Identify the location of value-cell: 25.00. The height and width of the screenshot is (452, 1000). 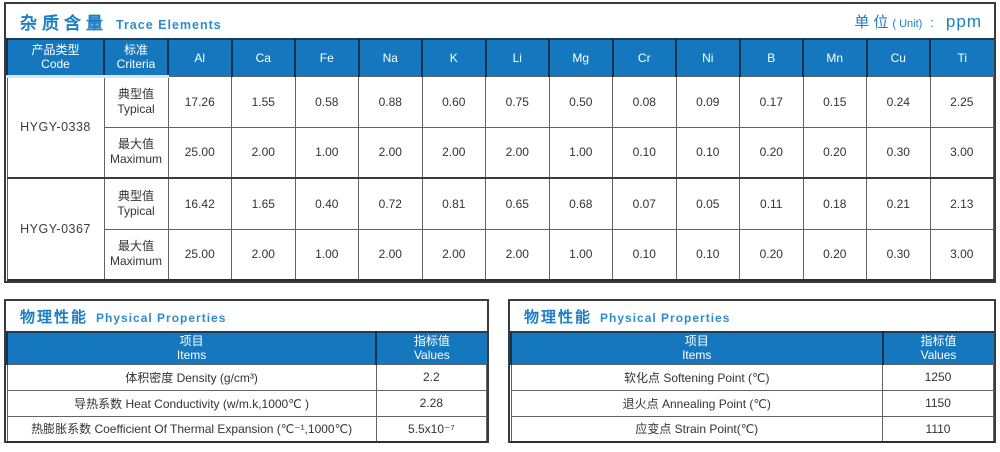
(199, 254).